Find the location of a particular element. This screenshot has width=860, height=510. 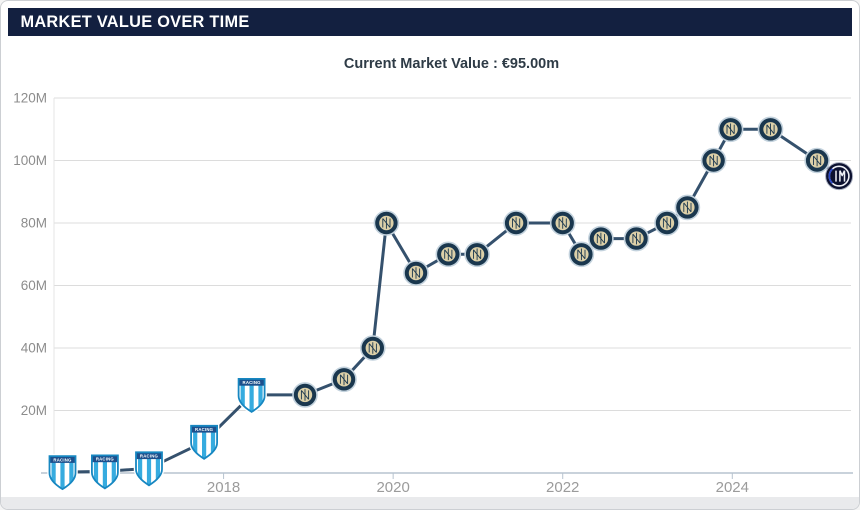

y-axis-label: 40M is located at coordinates (34, 348).